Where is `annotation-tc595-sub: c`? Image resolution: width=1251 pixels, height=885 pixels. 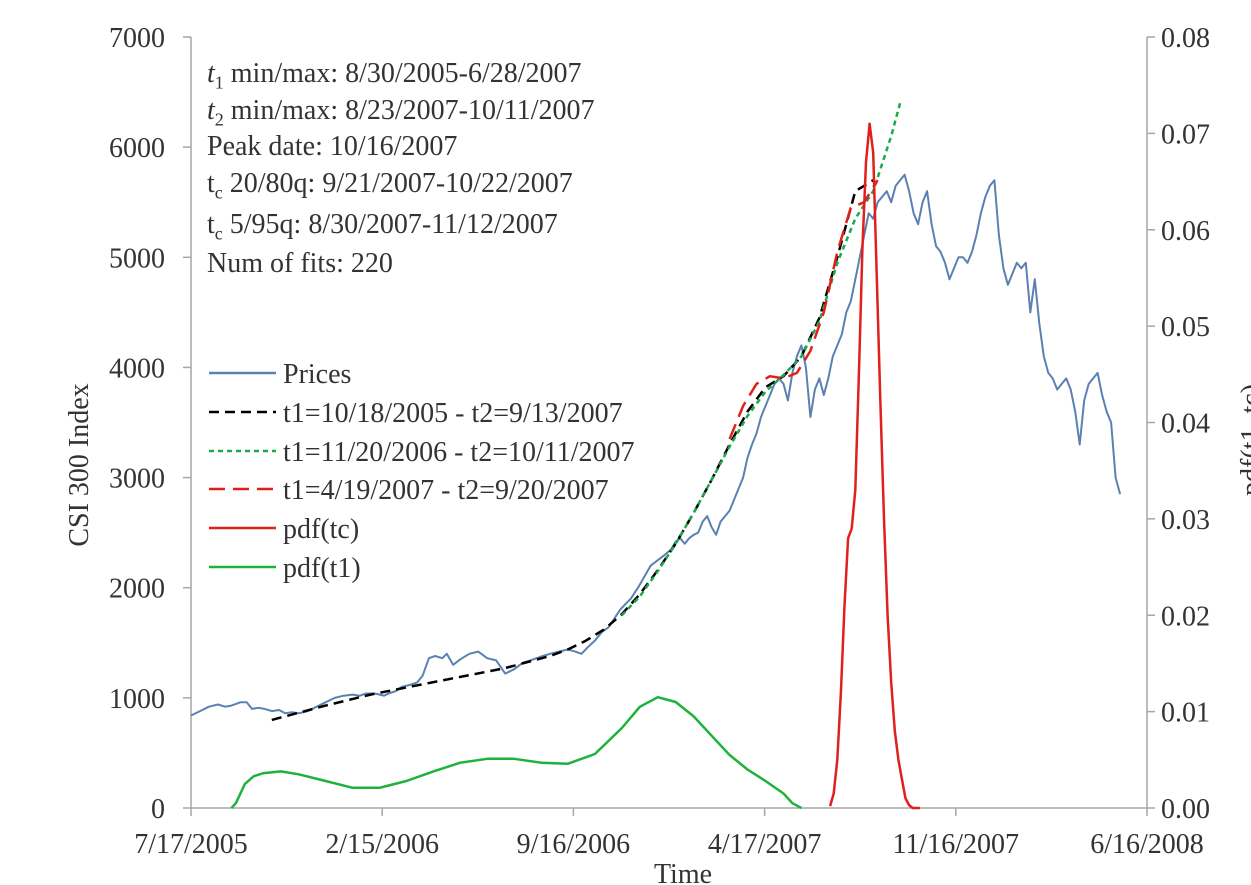 annotation-tc595-sub: c is located at coordinates (218, 233).